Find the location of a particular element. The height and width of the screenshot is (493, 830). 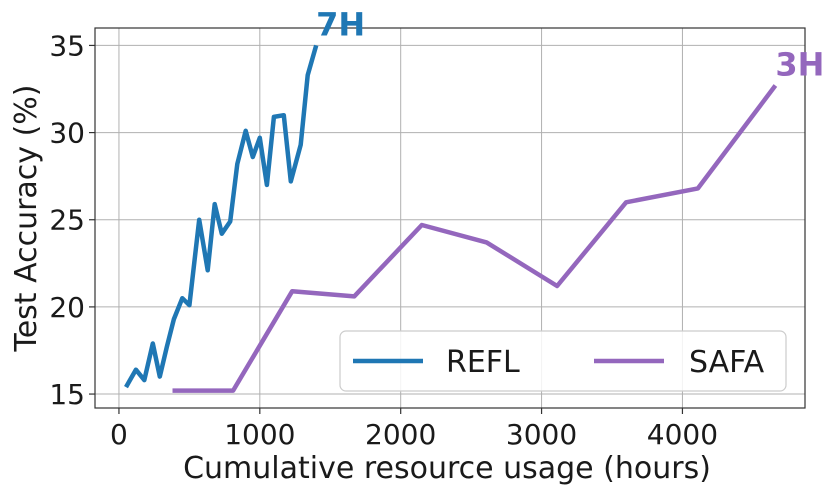

y-tick-label: 30 is located at coordinates (67, 133).